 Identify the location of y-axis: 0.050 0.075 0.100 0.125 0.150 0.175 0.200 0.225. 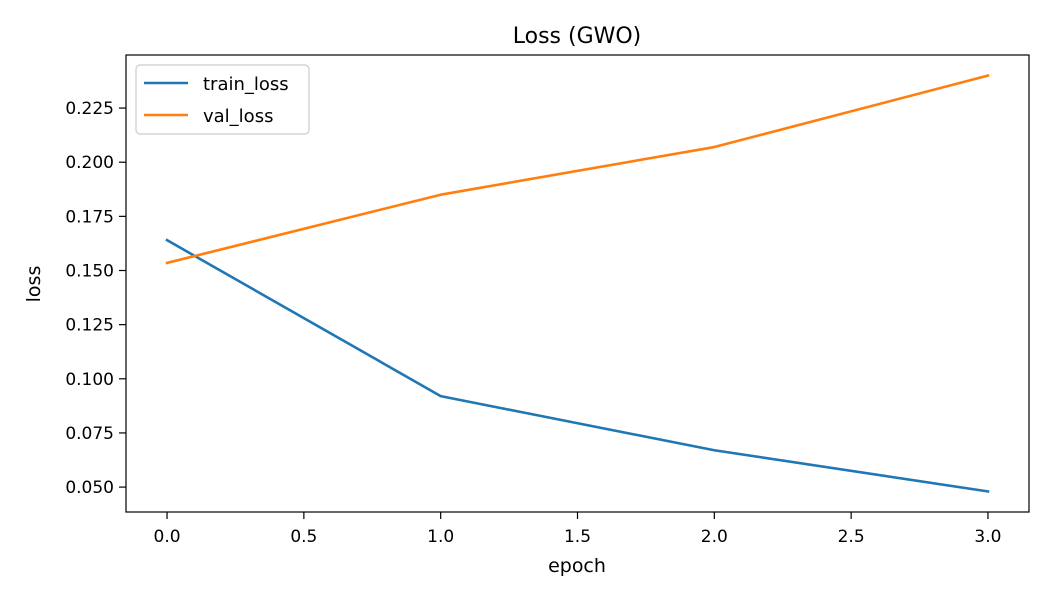
(95, 298).